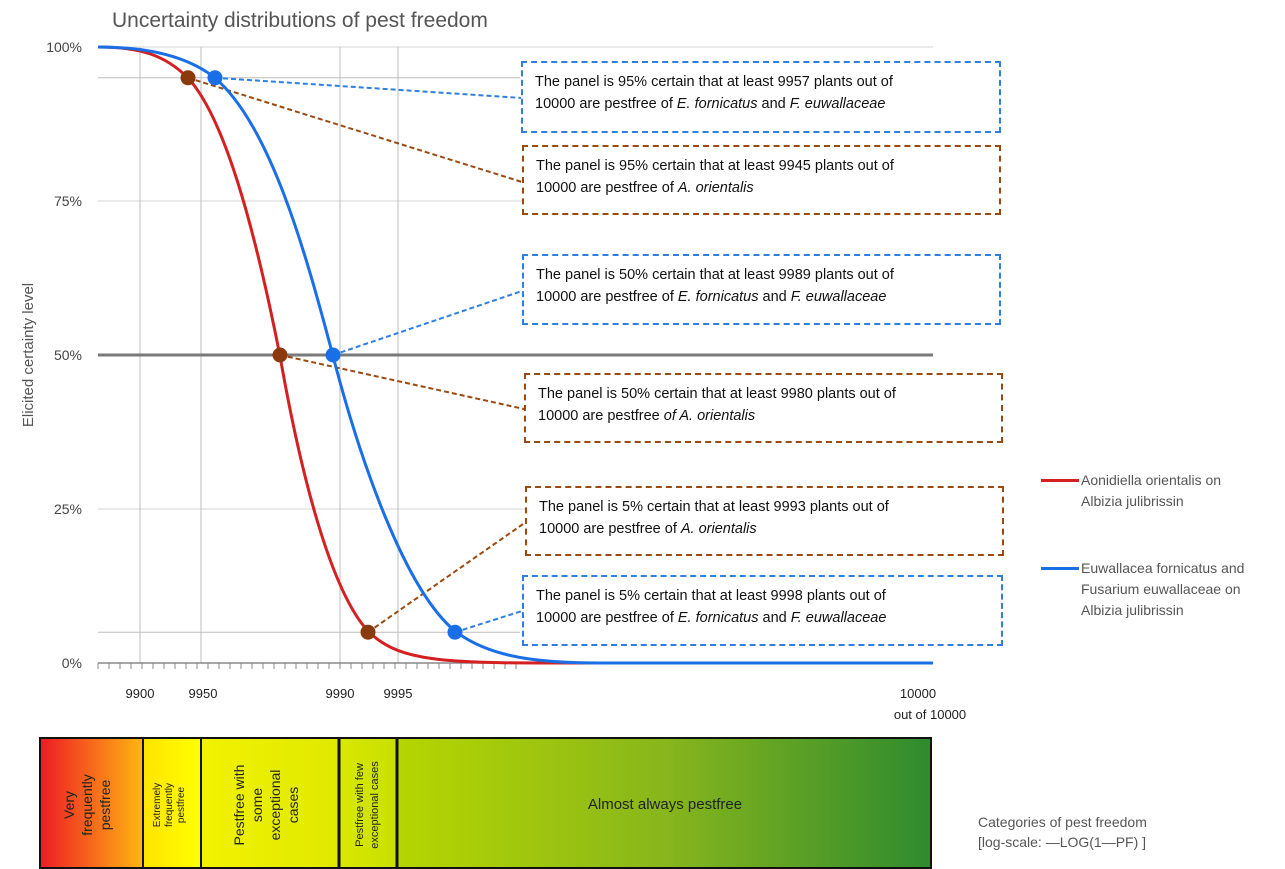  What do you see at coordinates (709, 416) in the screenshot?
I see `callout-species: of A. orientalis` at bounding box center [709, 416].